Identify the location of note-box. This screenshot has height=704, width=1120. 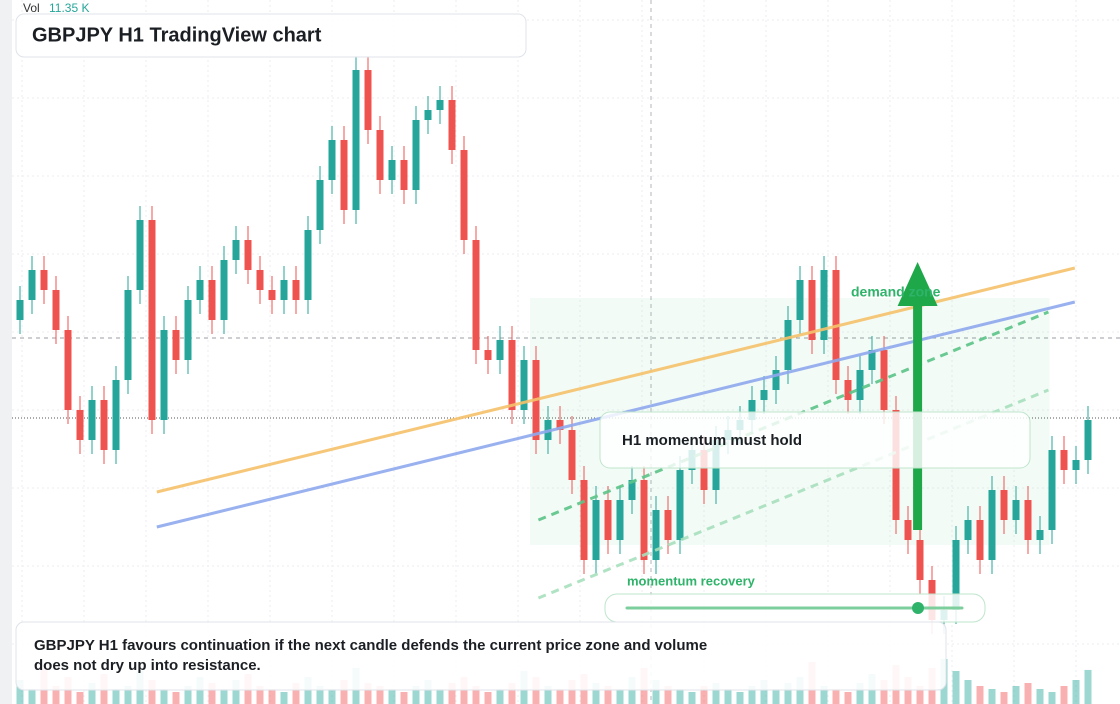
(815, 440).